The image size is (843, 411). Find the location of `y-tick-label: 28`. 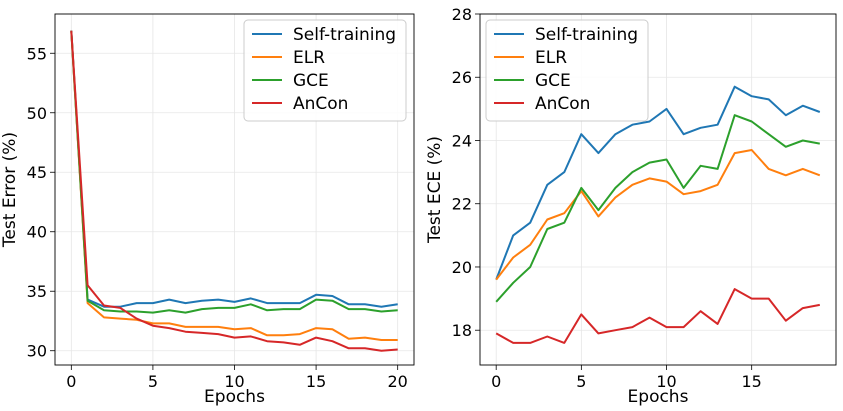

y-tick-label: 28 is located at coordinates (462, 14).